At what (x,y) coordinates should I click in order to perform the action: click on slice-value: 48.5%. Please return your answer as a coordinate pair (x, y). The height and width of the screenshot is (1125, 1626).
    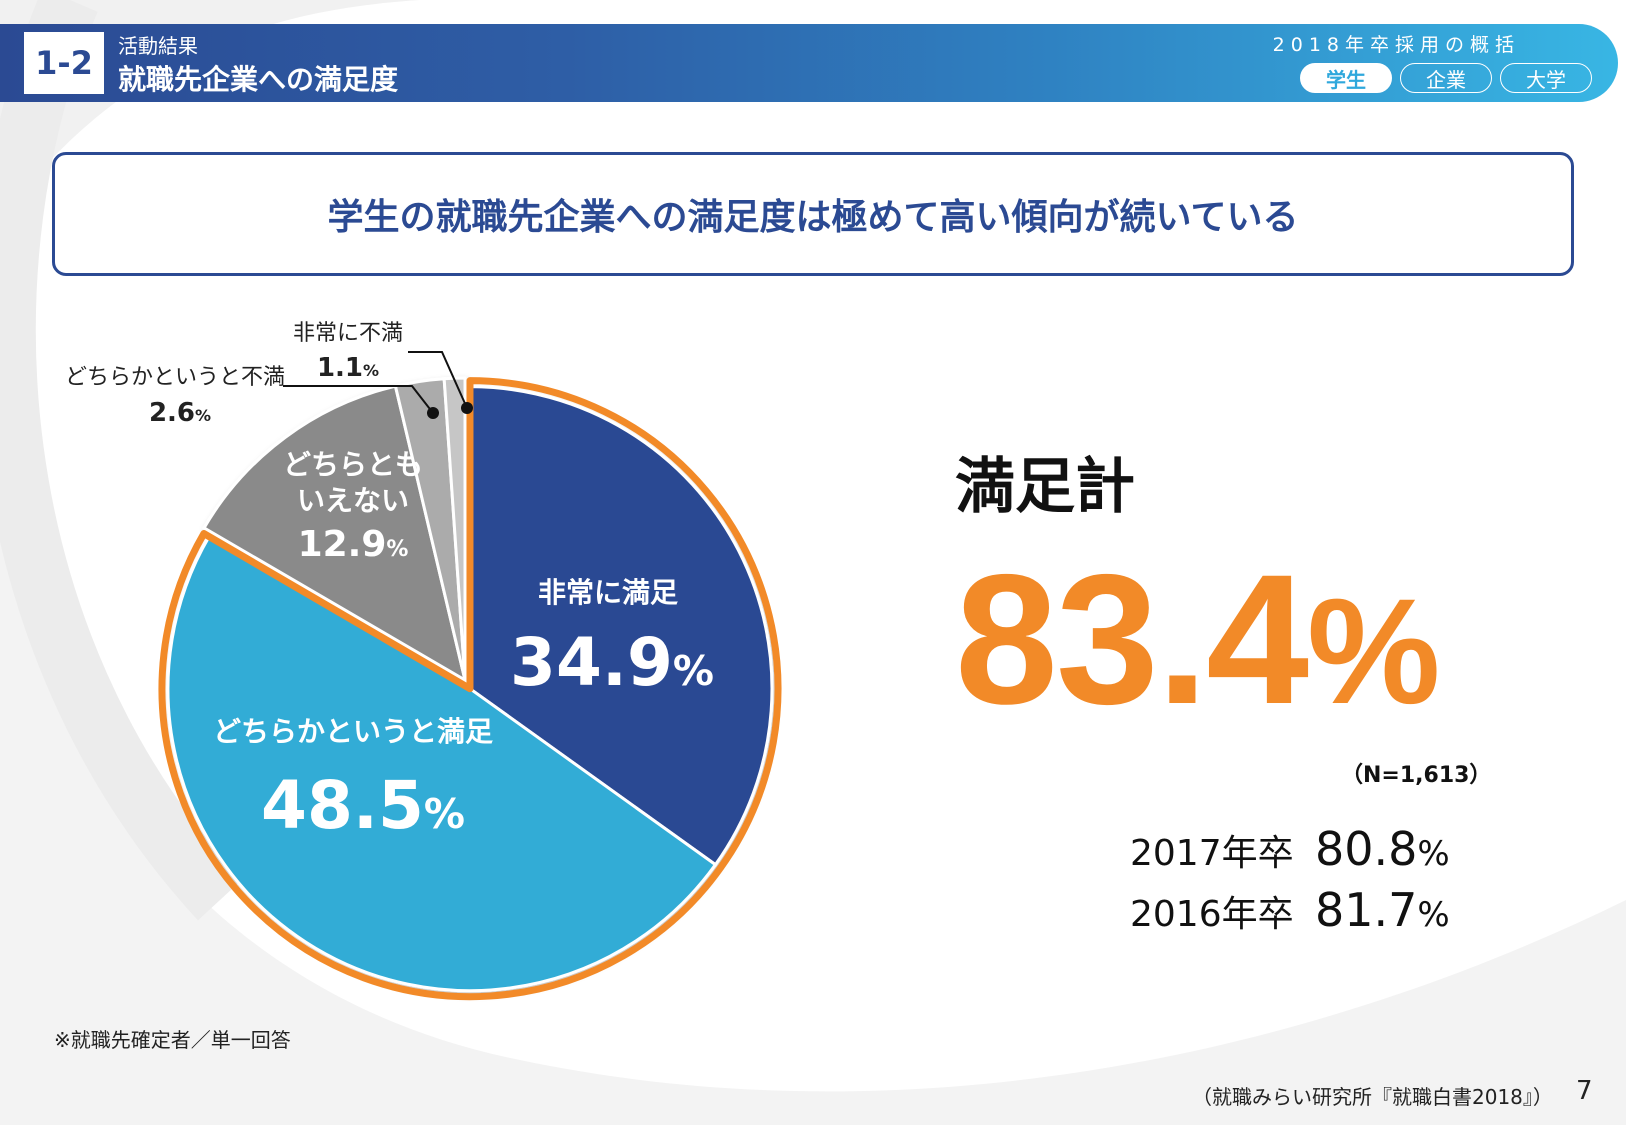
    Looking at the image, I should click on (363, 805).